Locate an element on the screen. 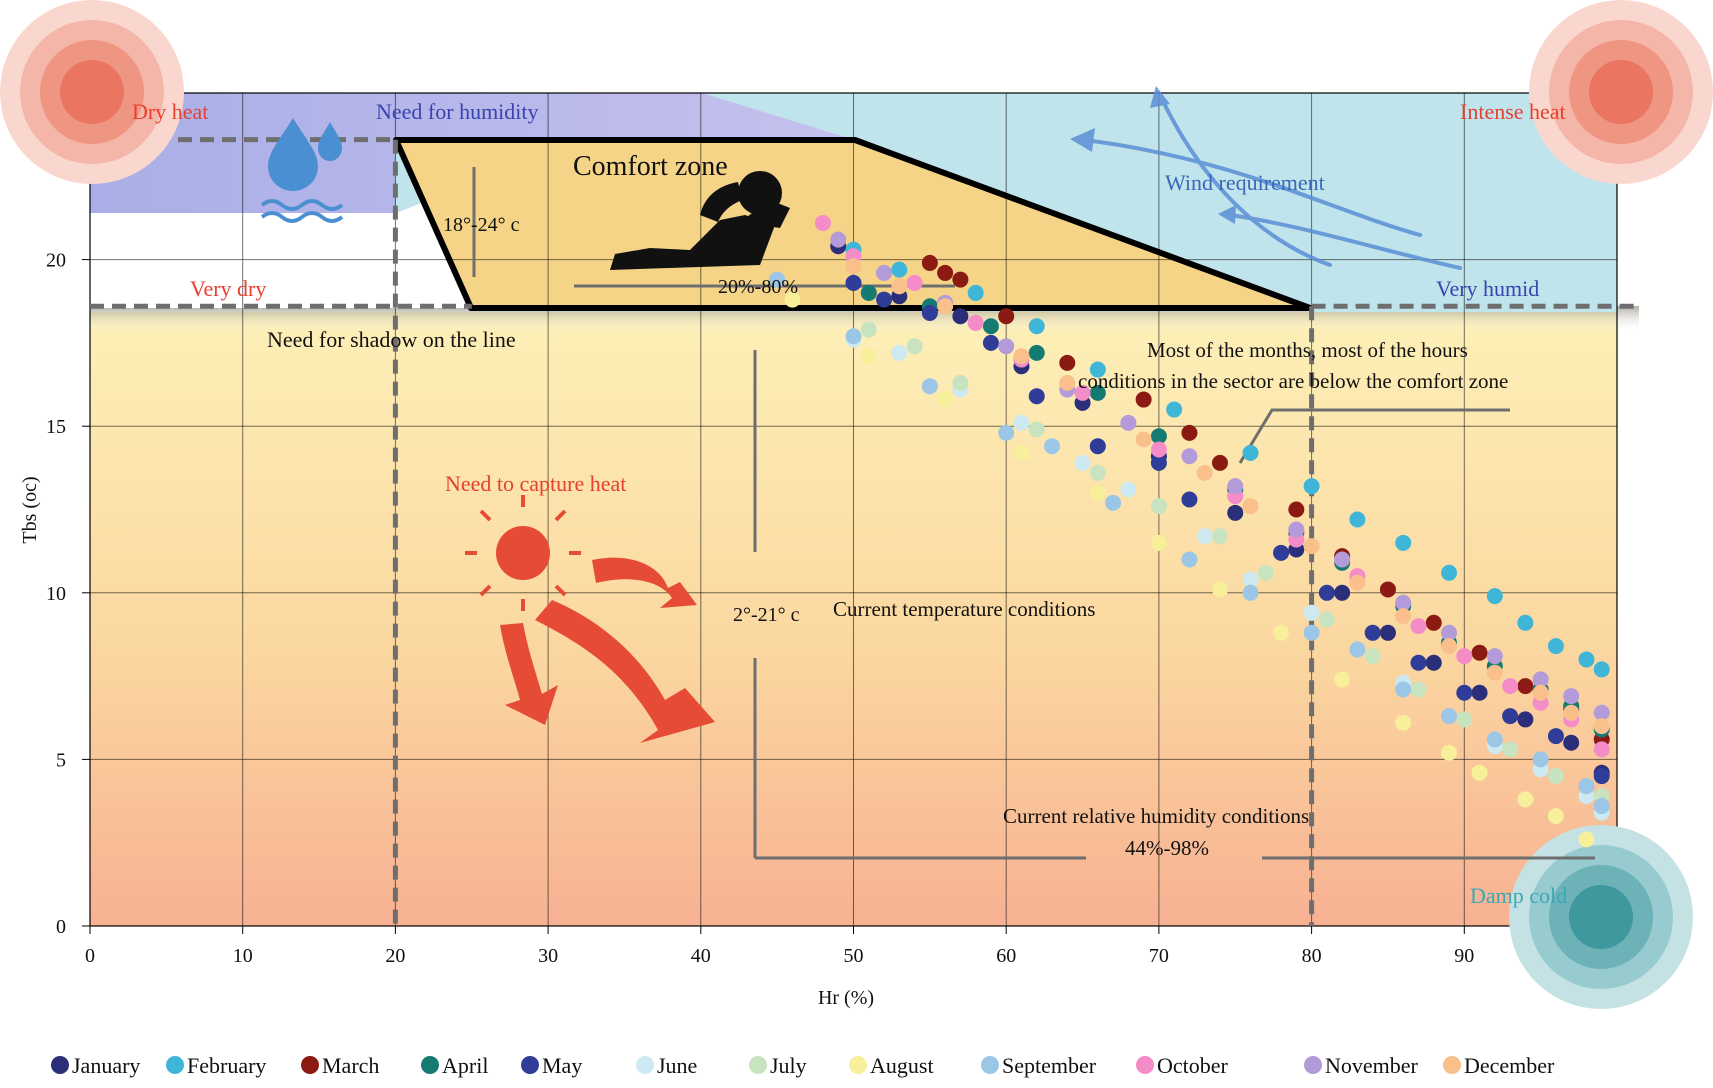  label-damp-cold: Damp cold is located at coordinates (1518, 895).